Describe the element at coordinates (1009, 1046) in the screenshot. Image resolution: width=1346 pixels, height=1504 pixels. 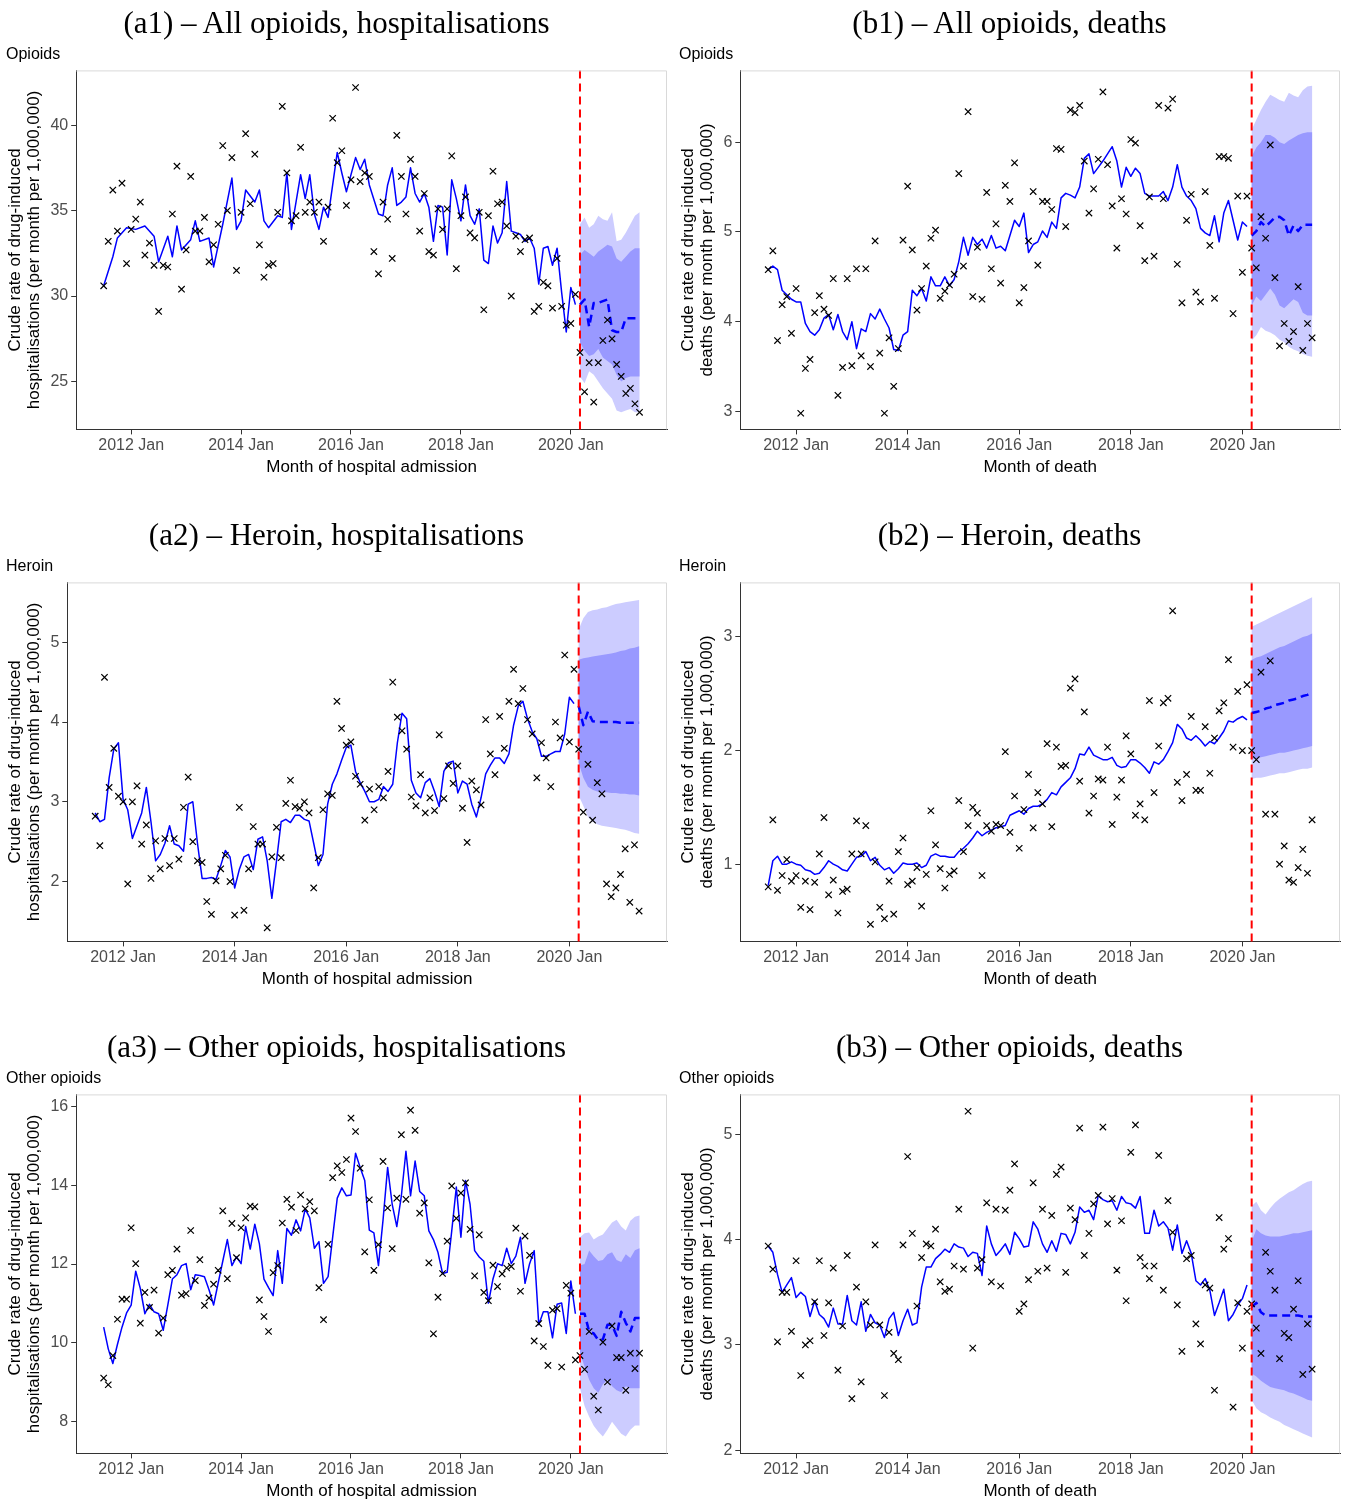
I see `chart-title: (b3) – Other opioids, deaths` at that location.